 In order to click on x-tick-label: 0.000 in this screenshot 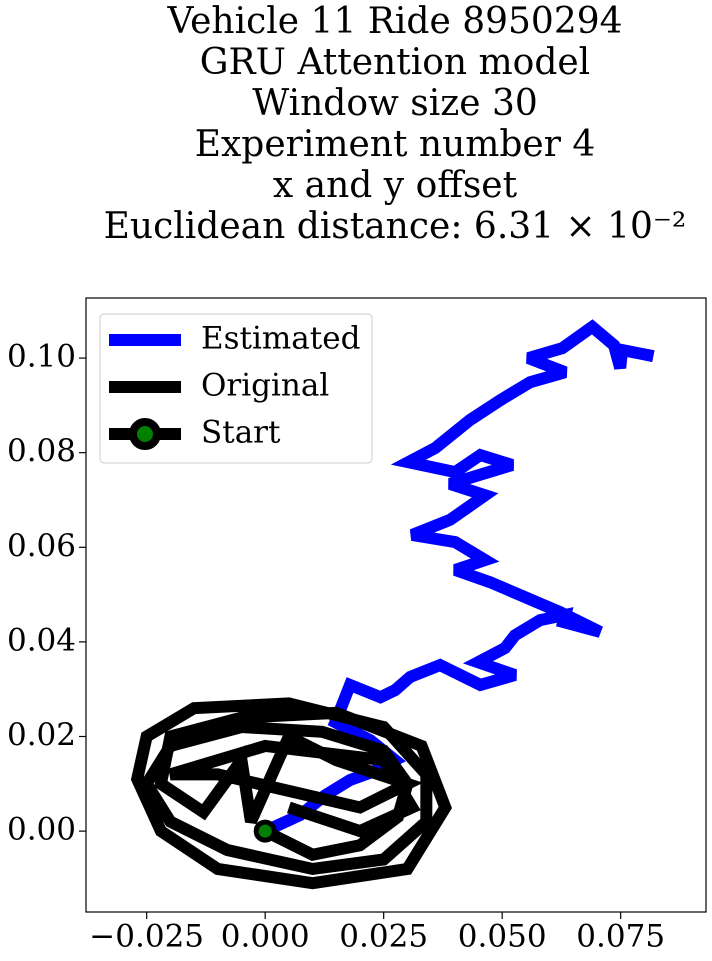, I will do `click(265, 937)`.